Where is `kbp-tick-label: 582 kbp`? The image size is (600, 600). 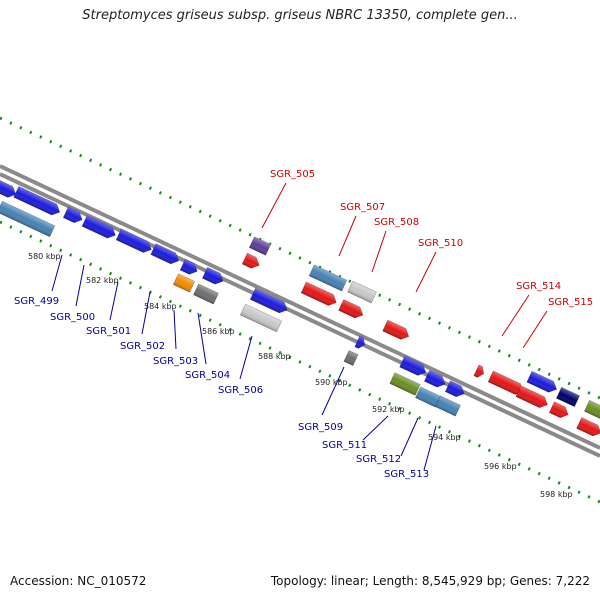
kbp-tick-label: 582 kbp is located at coordinates (102, 280).